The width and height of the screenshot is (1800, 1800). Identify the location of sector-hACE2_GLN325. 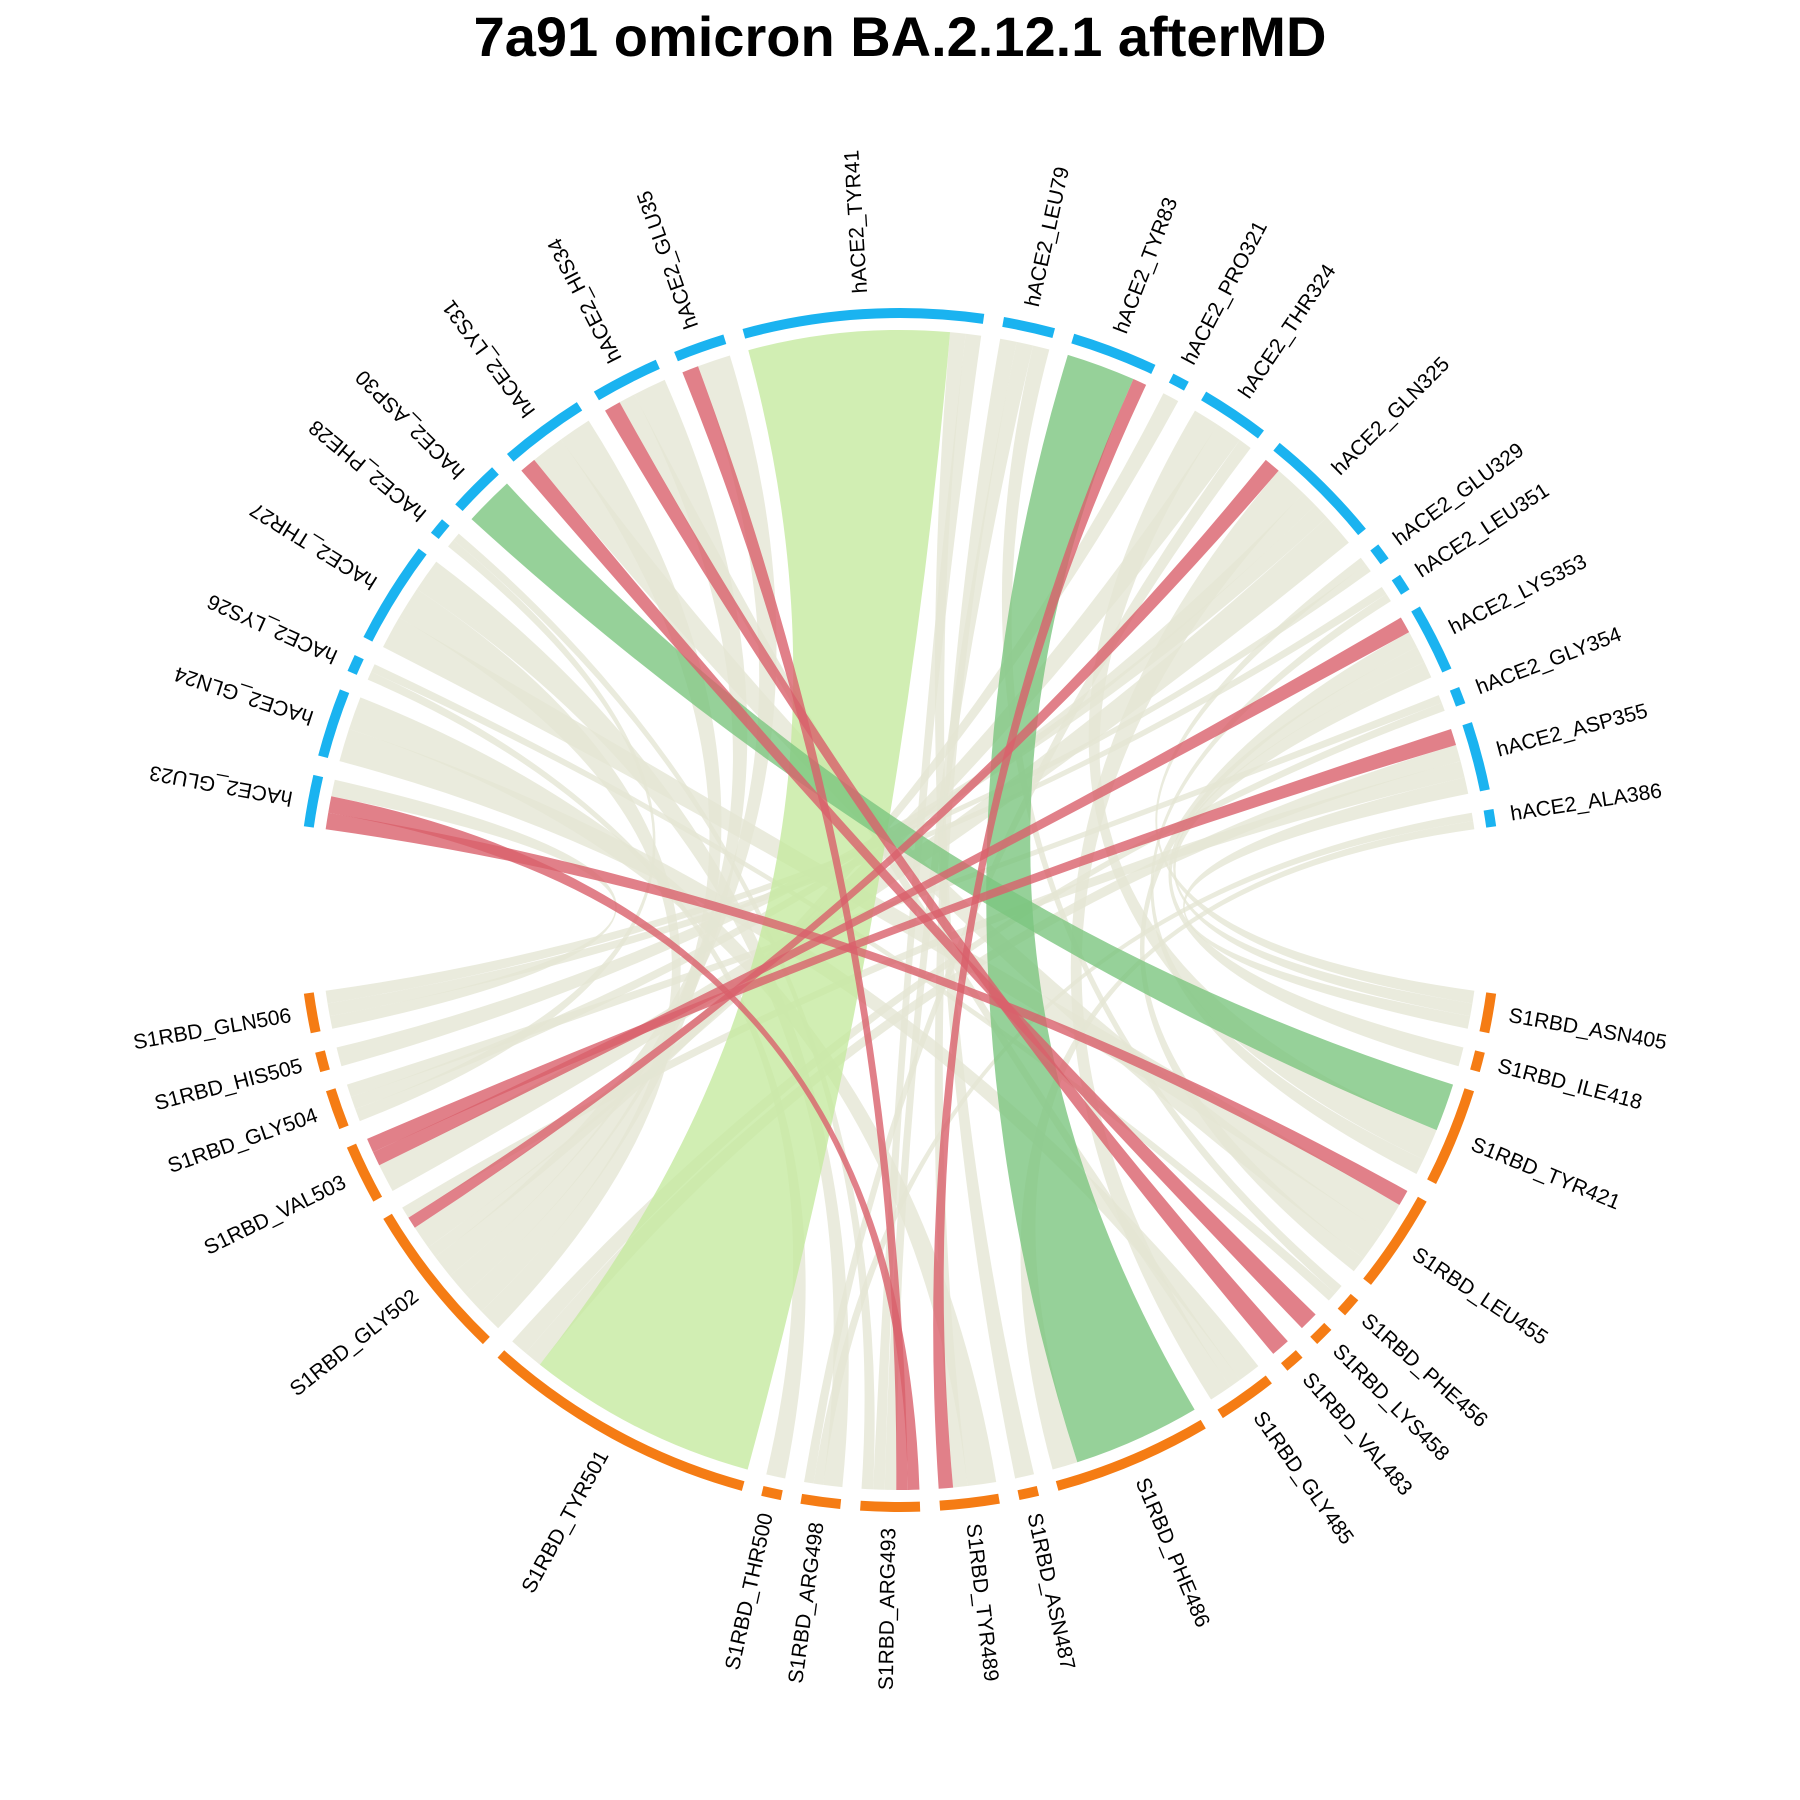
(1319, 489).